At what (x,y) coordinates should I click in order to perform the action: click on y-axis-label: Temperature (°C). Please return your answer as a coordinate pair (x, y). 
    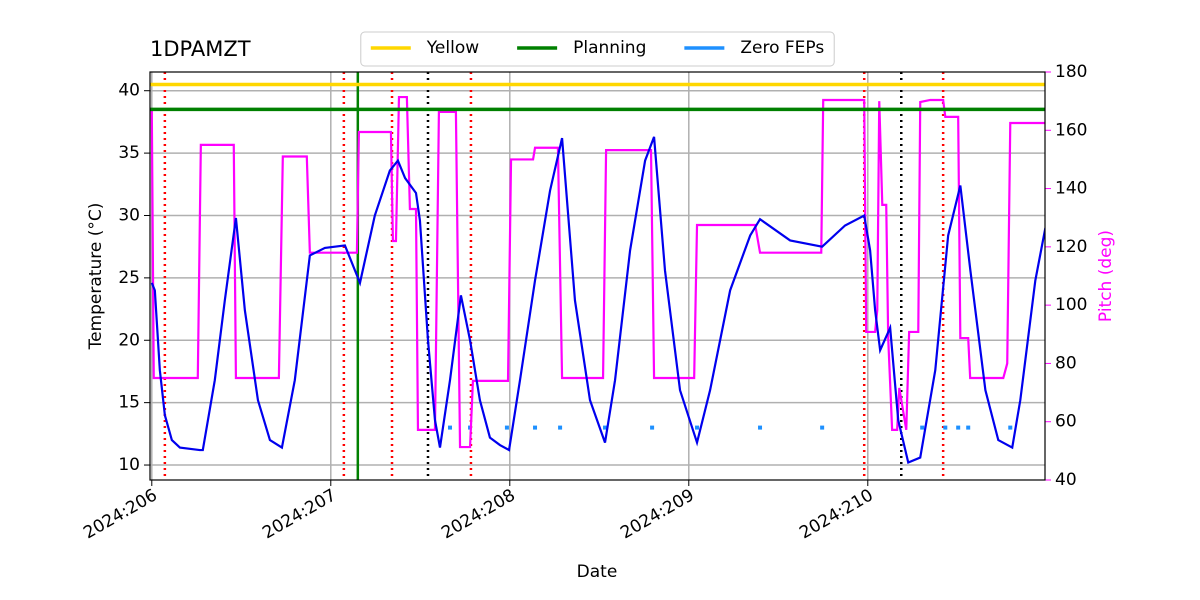
    Looking at the image, I should click on (96, 277).